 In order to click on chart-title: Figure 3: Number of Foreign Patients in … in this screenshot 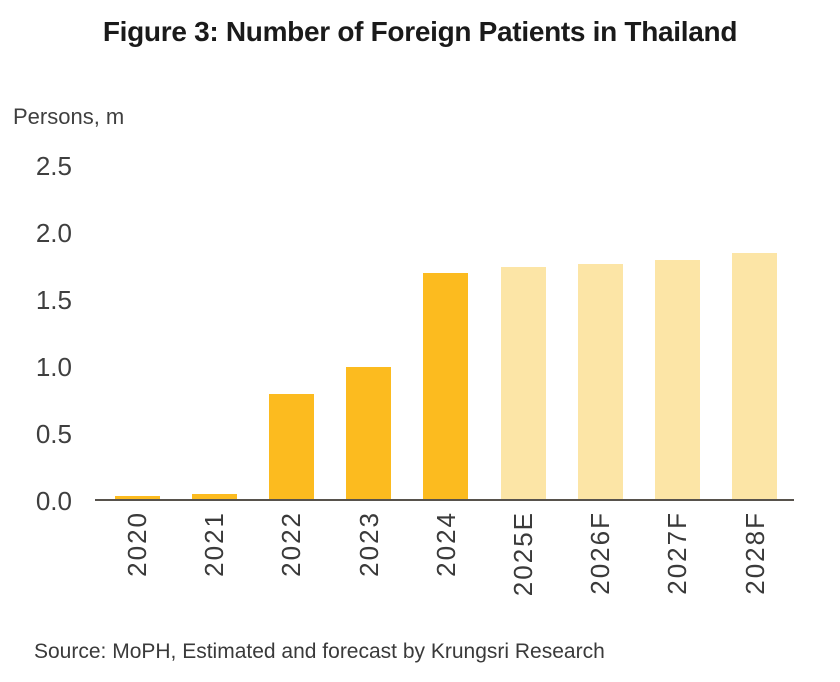, I will do `click(420, 31)`.